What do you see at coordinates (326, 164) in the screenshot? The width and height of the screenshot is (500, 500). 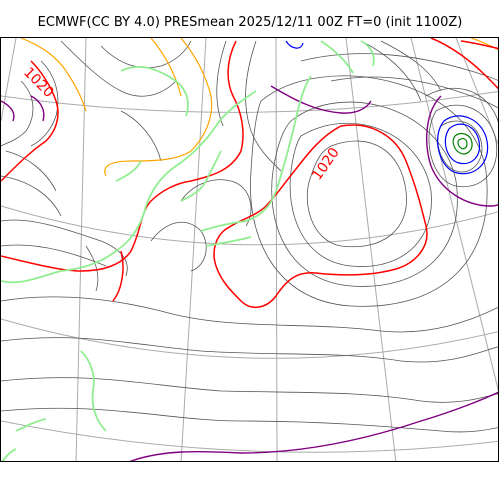 I see `contour-label: 1020` at bounding box center [326, 164].